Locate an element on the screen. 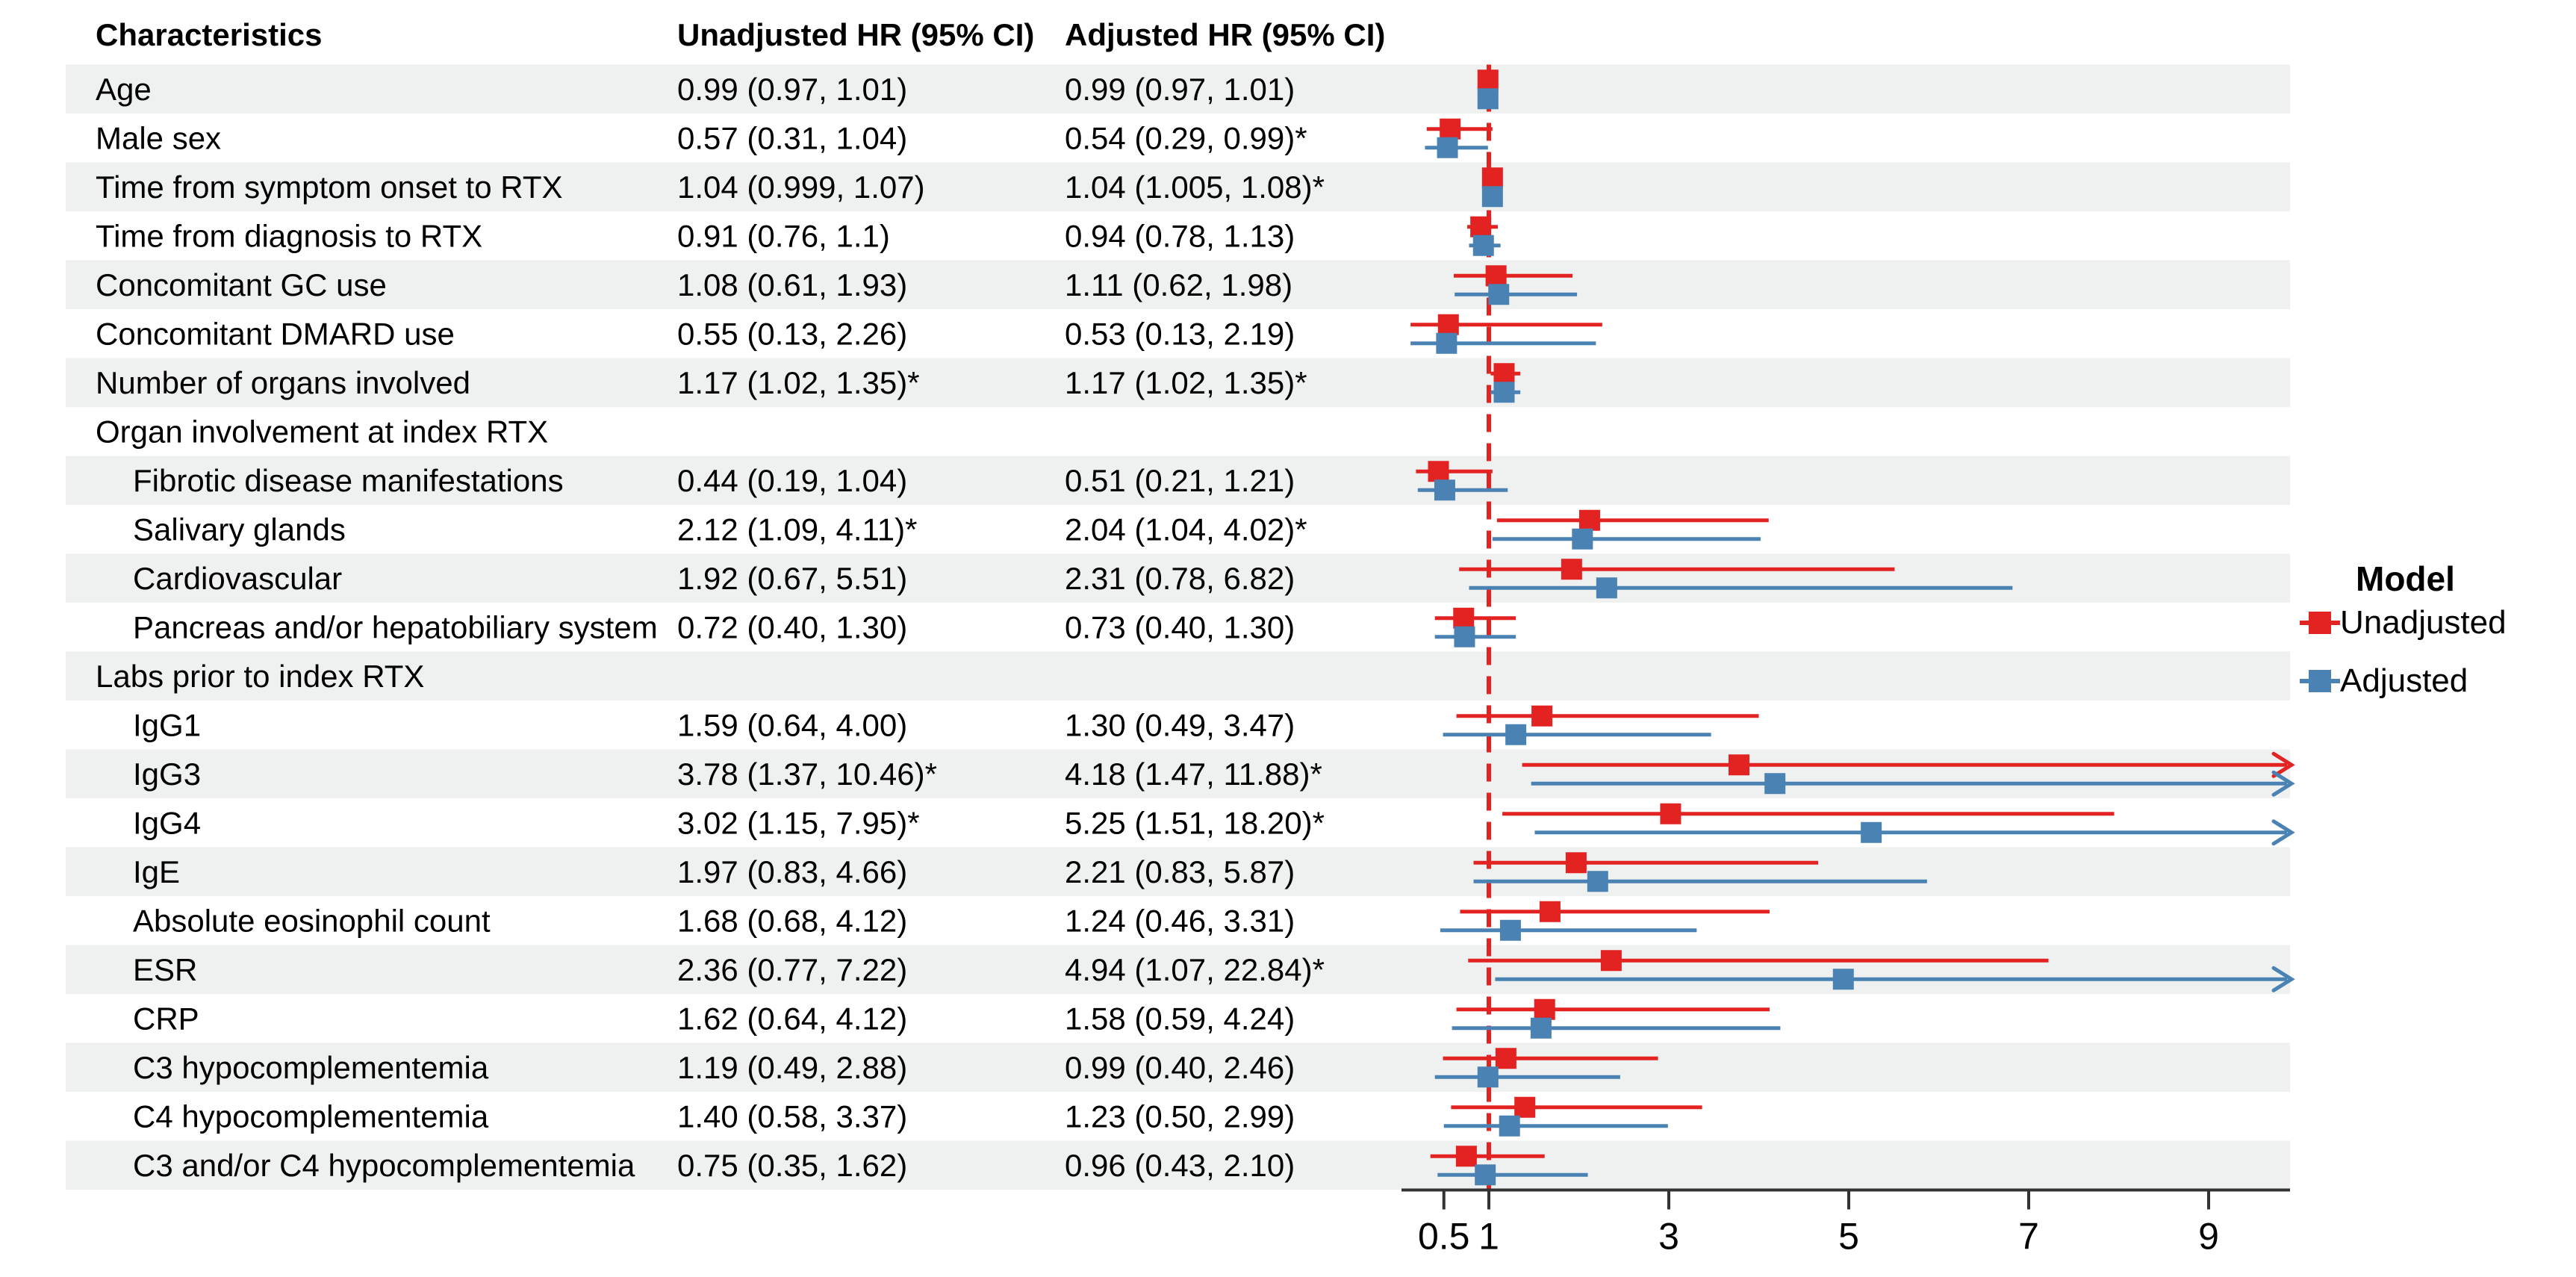 The image size is (2576, 1277). adjusted-hr-text: 1.17 (1.02, 1.35)* is located at coordinates (1186, 382).